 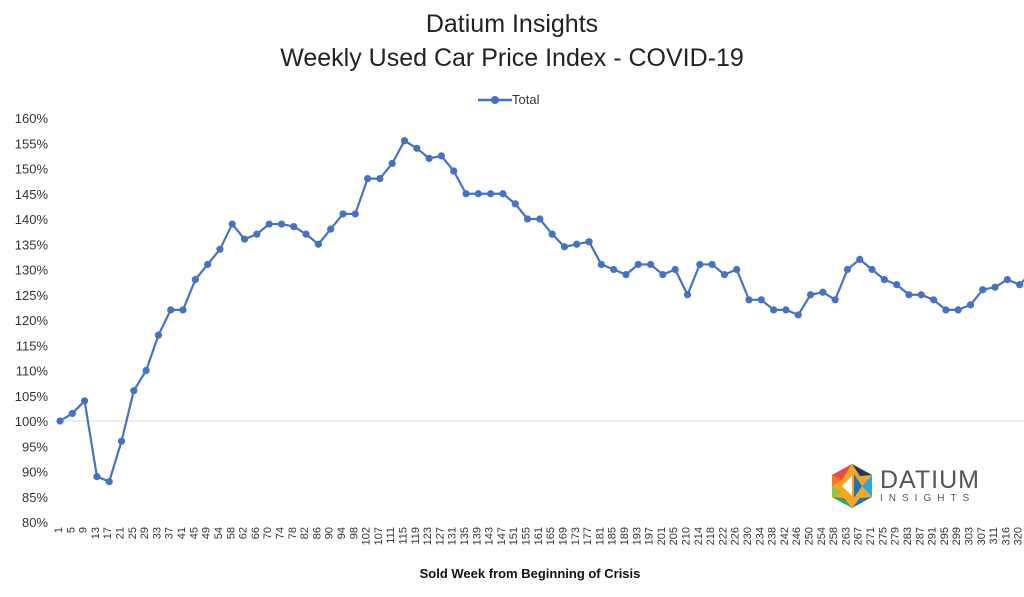 What do you see at coordinates (852, 486) in the screenshot?
I see `logo-hexagon-icon` at bounding box center [852, 486].